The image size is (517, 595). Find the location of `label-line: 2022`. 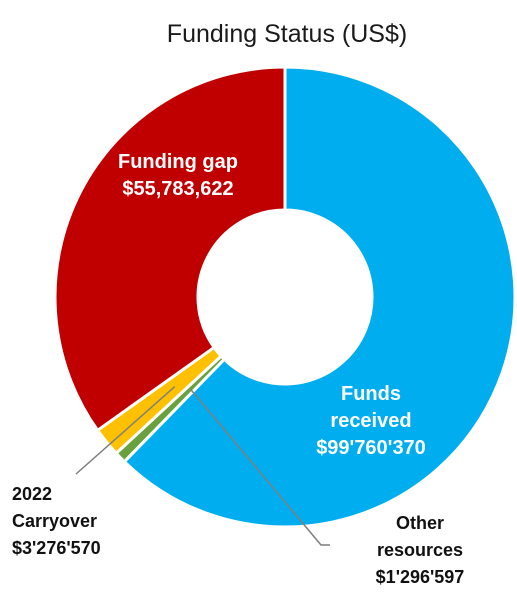

label-line: 2022 is located at coordinates (32, 494).